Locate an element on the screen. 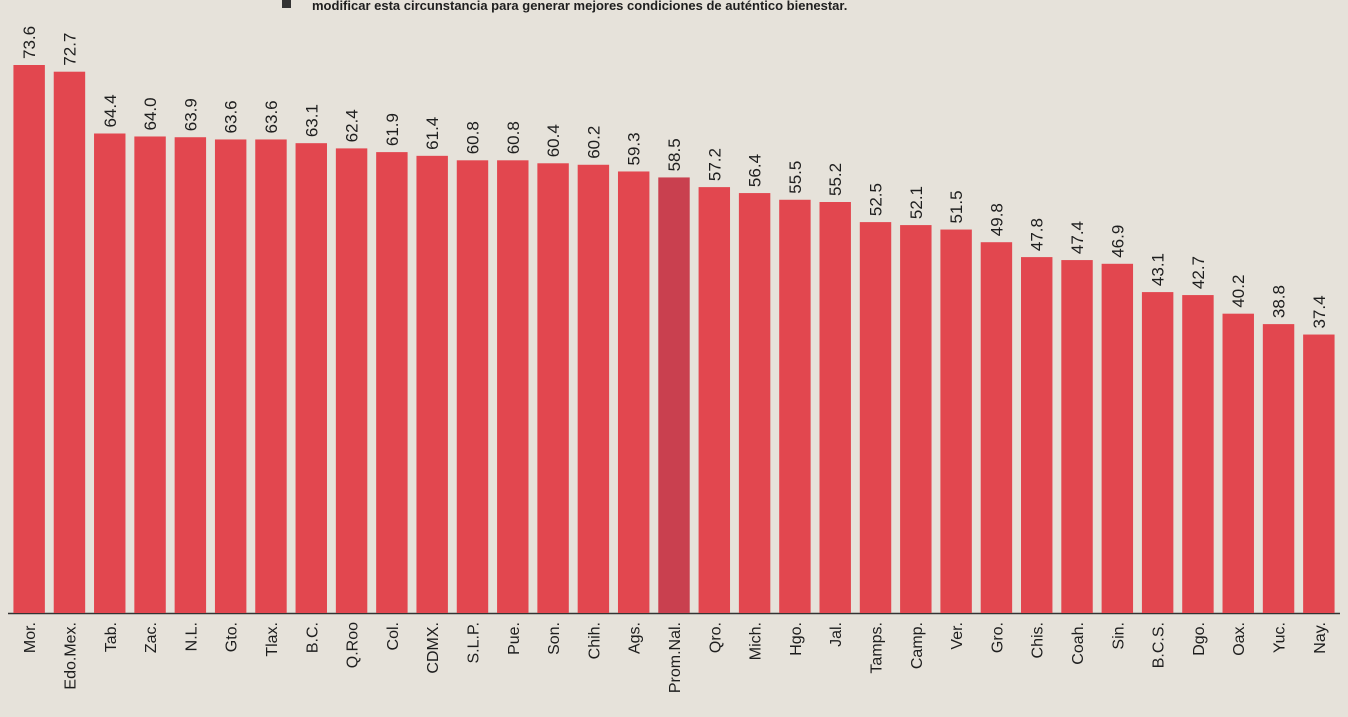 The width and height of the screenshot is (1348, 717). x-tick-label: Camp. is located at coordinates (917, 645).